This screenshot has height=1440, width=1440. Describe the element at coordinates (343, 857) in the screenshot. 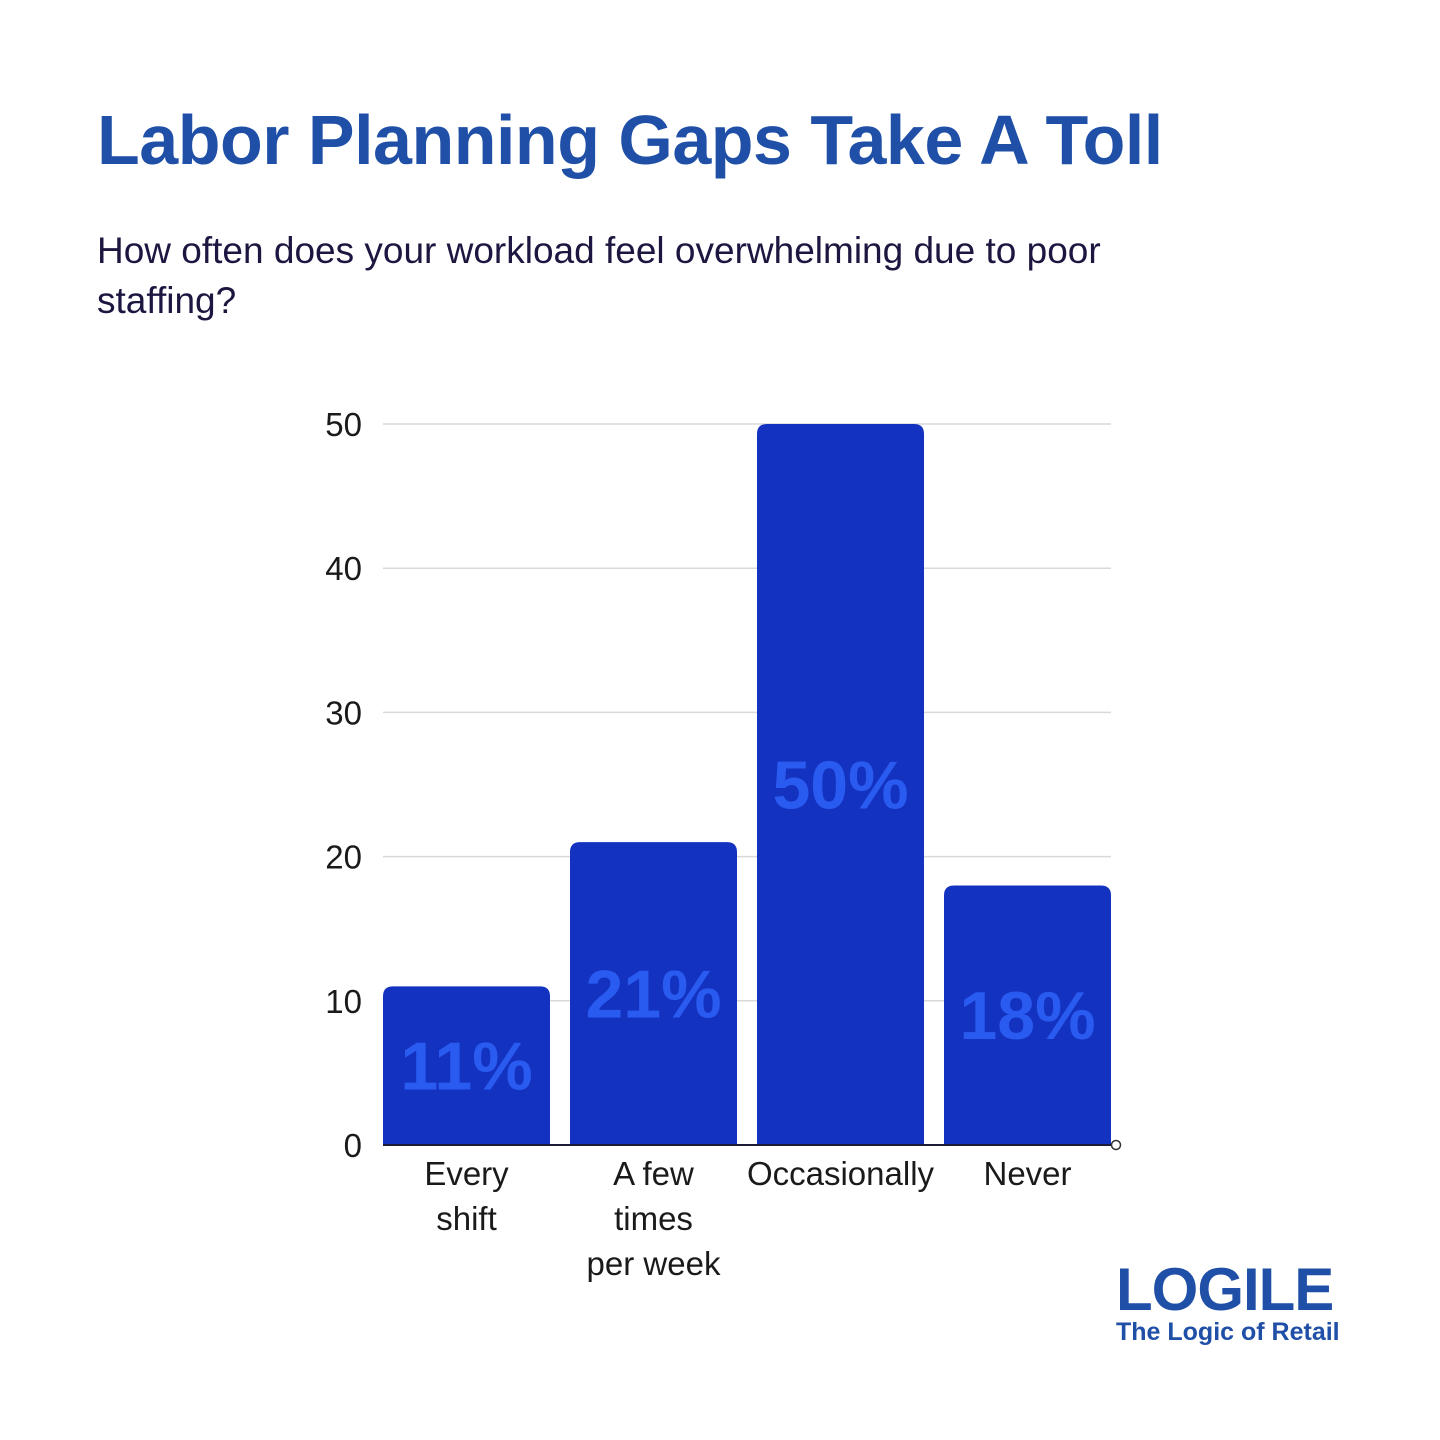

I see `y-tick-label: 20` at that location.